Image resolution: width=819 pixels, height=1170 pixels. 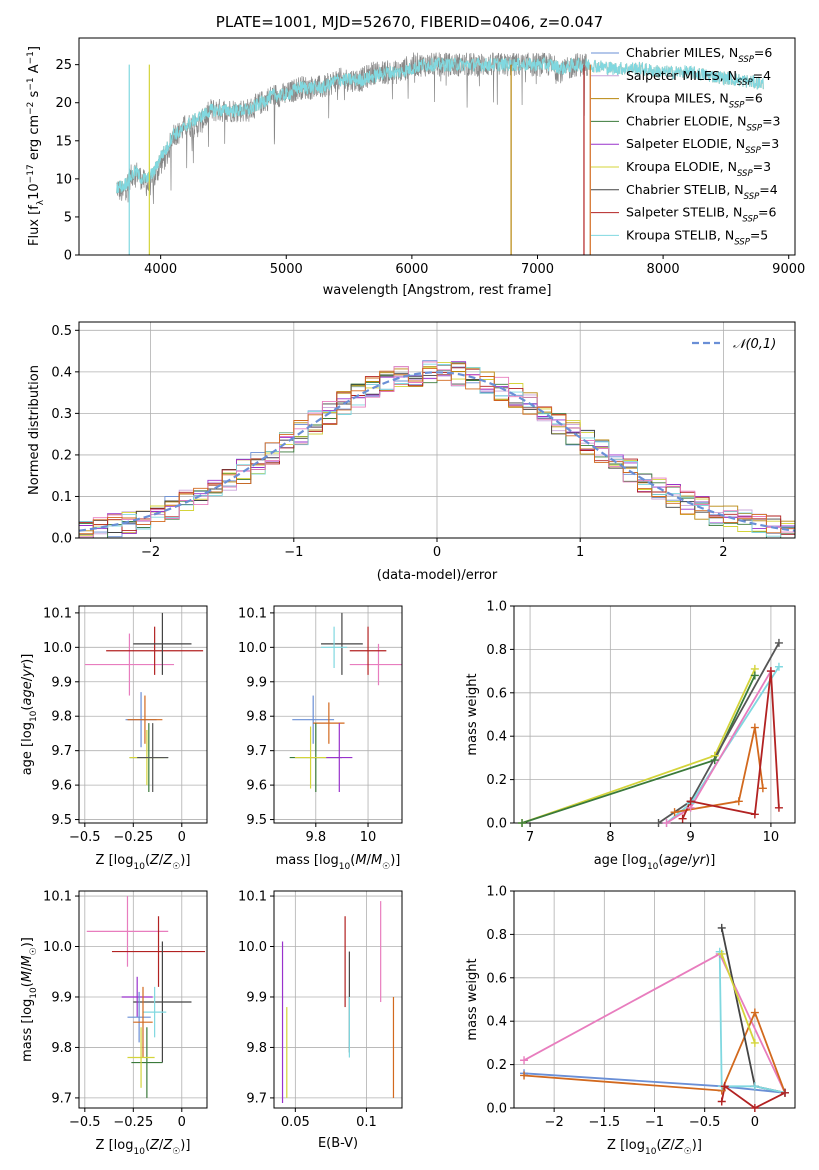 What do you see at coordinates (366, 1122) in the screenshot?
I see `x-tick-label: 0.1` at bounding box center [366, 1122].